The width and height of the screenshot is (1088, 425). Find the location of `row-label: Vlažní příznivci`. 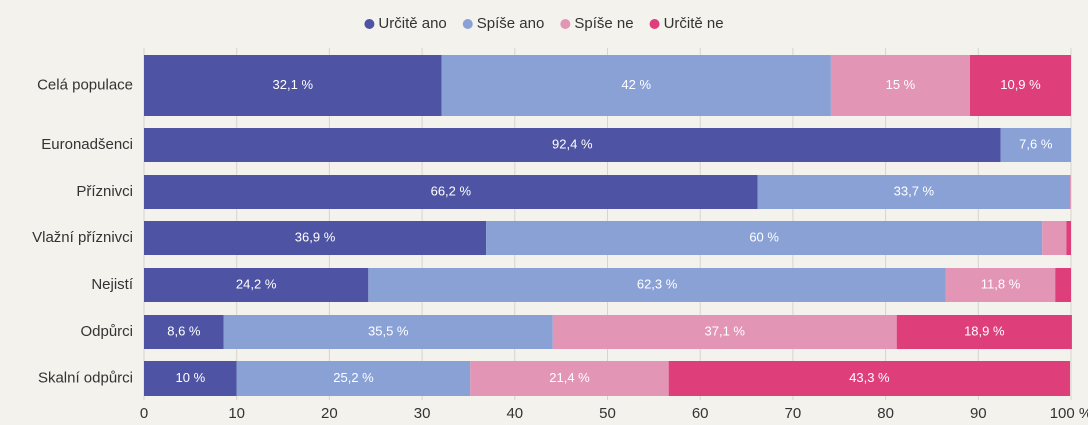

row-label: Vlažní příznivci is located at coordinates (82, 237).